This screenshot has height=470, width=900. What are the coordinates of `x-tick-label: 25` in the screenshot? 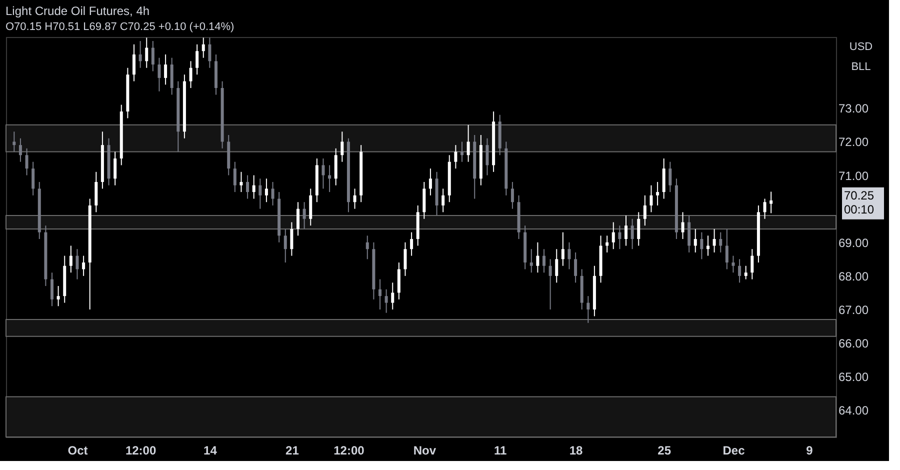 It's located at (665, 451).